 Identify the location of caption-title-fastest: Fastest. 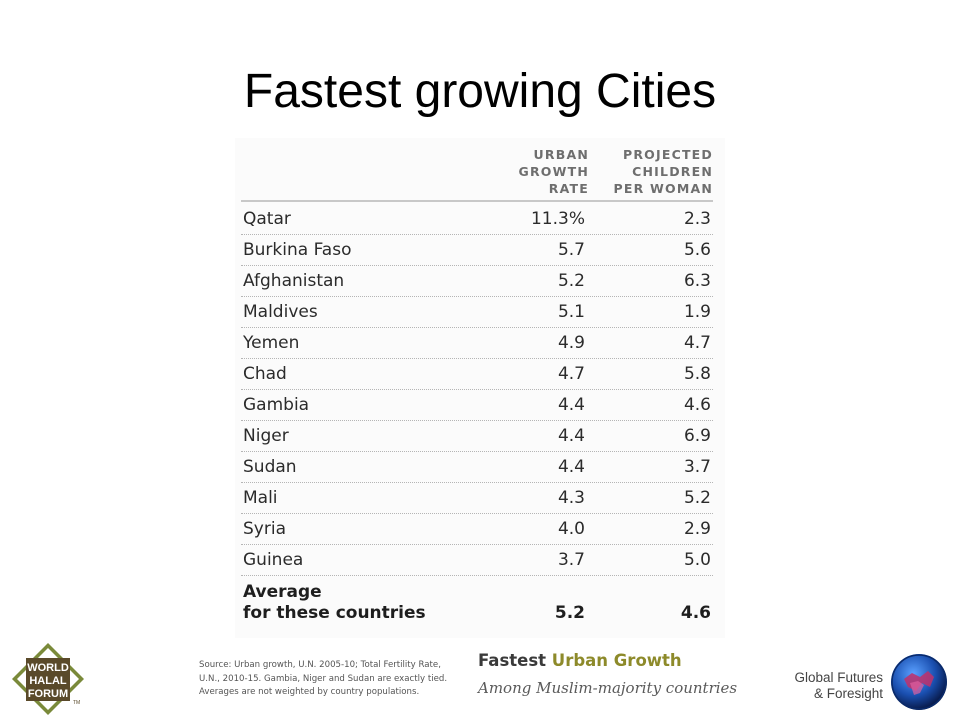
(512, 660).